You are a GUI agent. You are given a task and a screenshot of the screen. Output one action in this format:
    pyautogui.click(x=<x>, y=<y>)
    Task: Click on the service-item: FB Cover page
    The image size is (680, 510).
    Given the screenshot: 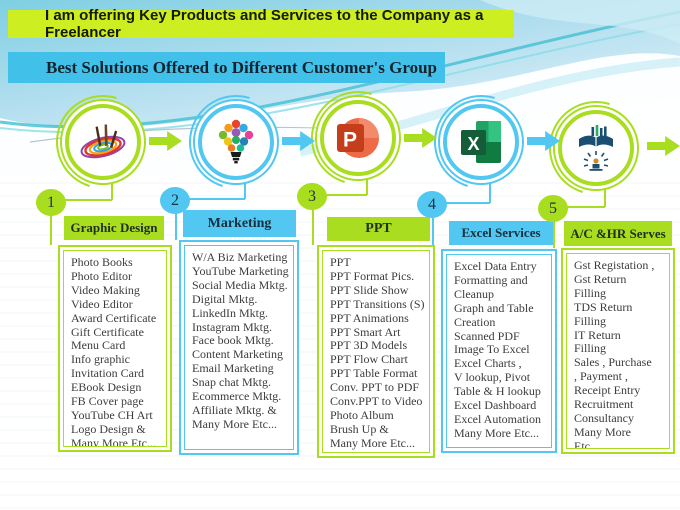 What is the action you would take?
    pyautogui.click(x=107, y=401)
    